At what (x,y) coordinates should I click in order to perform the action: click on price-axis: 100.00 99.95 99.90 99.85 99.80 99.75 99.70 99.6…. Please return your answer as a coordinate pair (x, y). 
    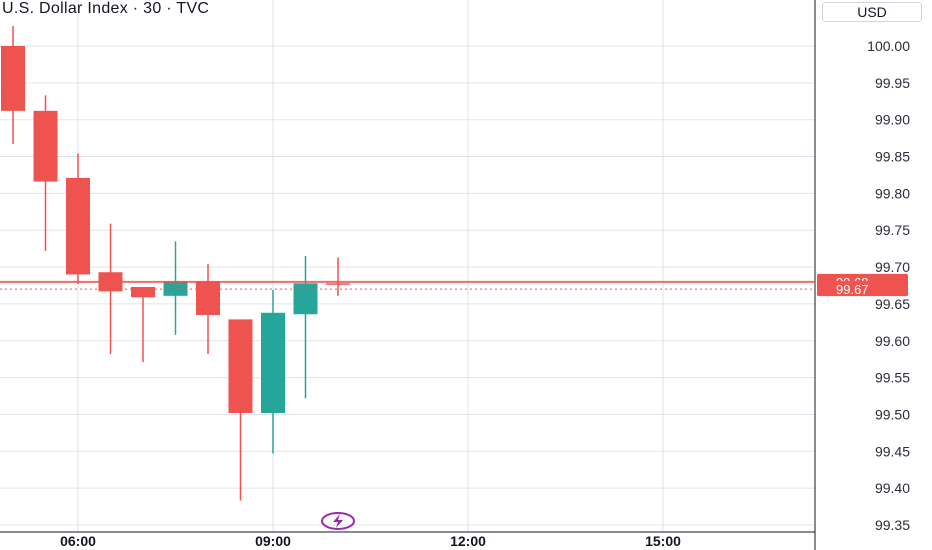
    Looking at the image, I should click on (863, 285).